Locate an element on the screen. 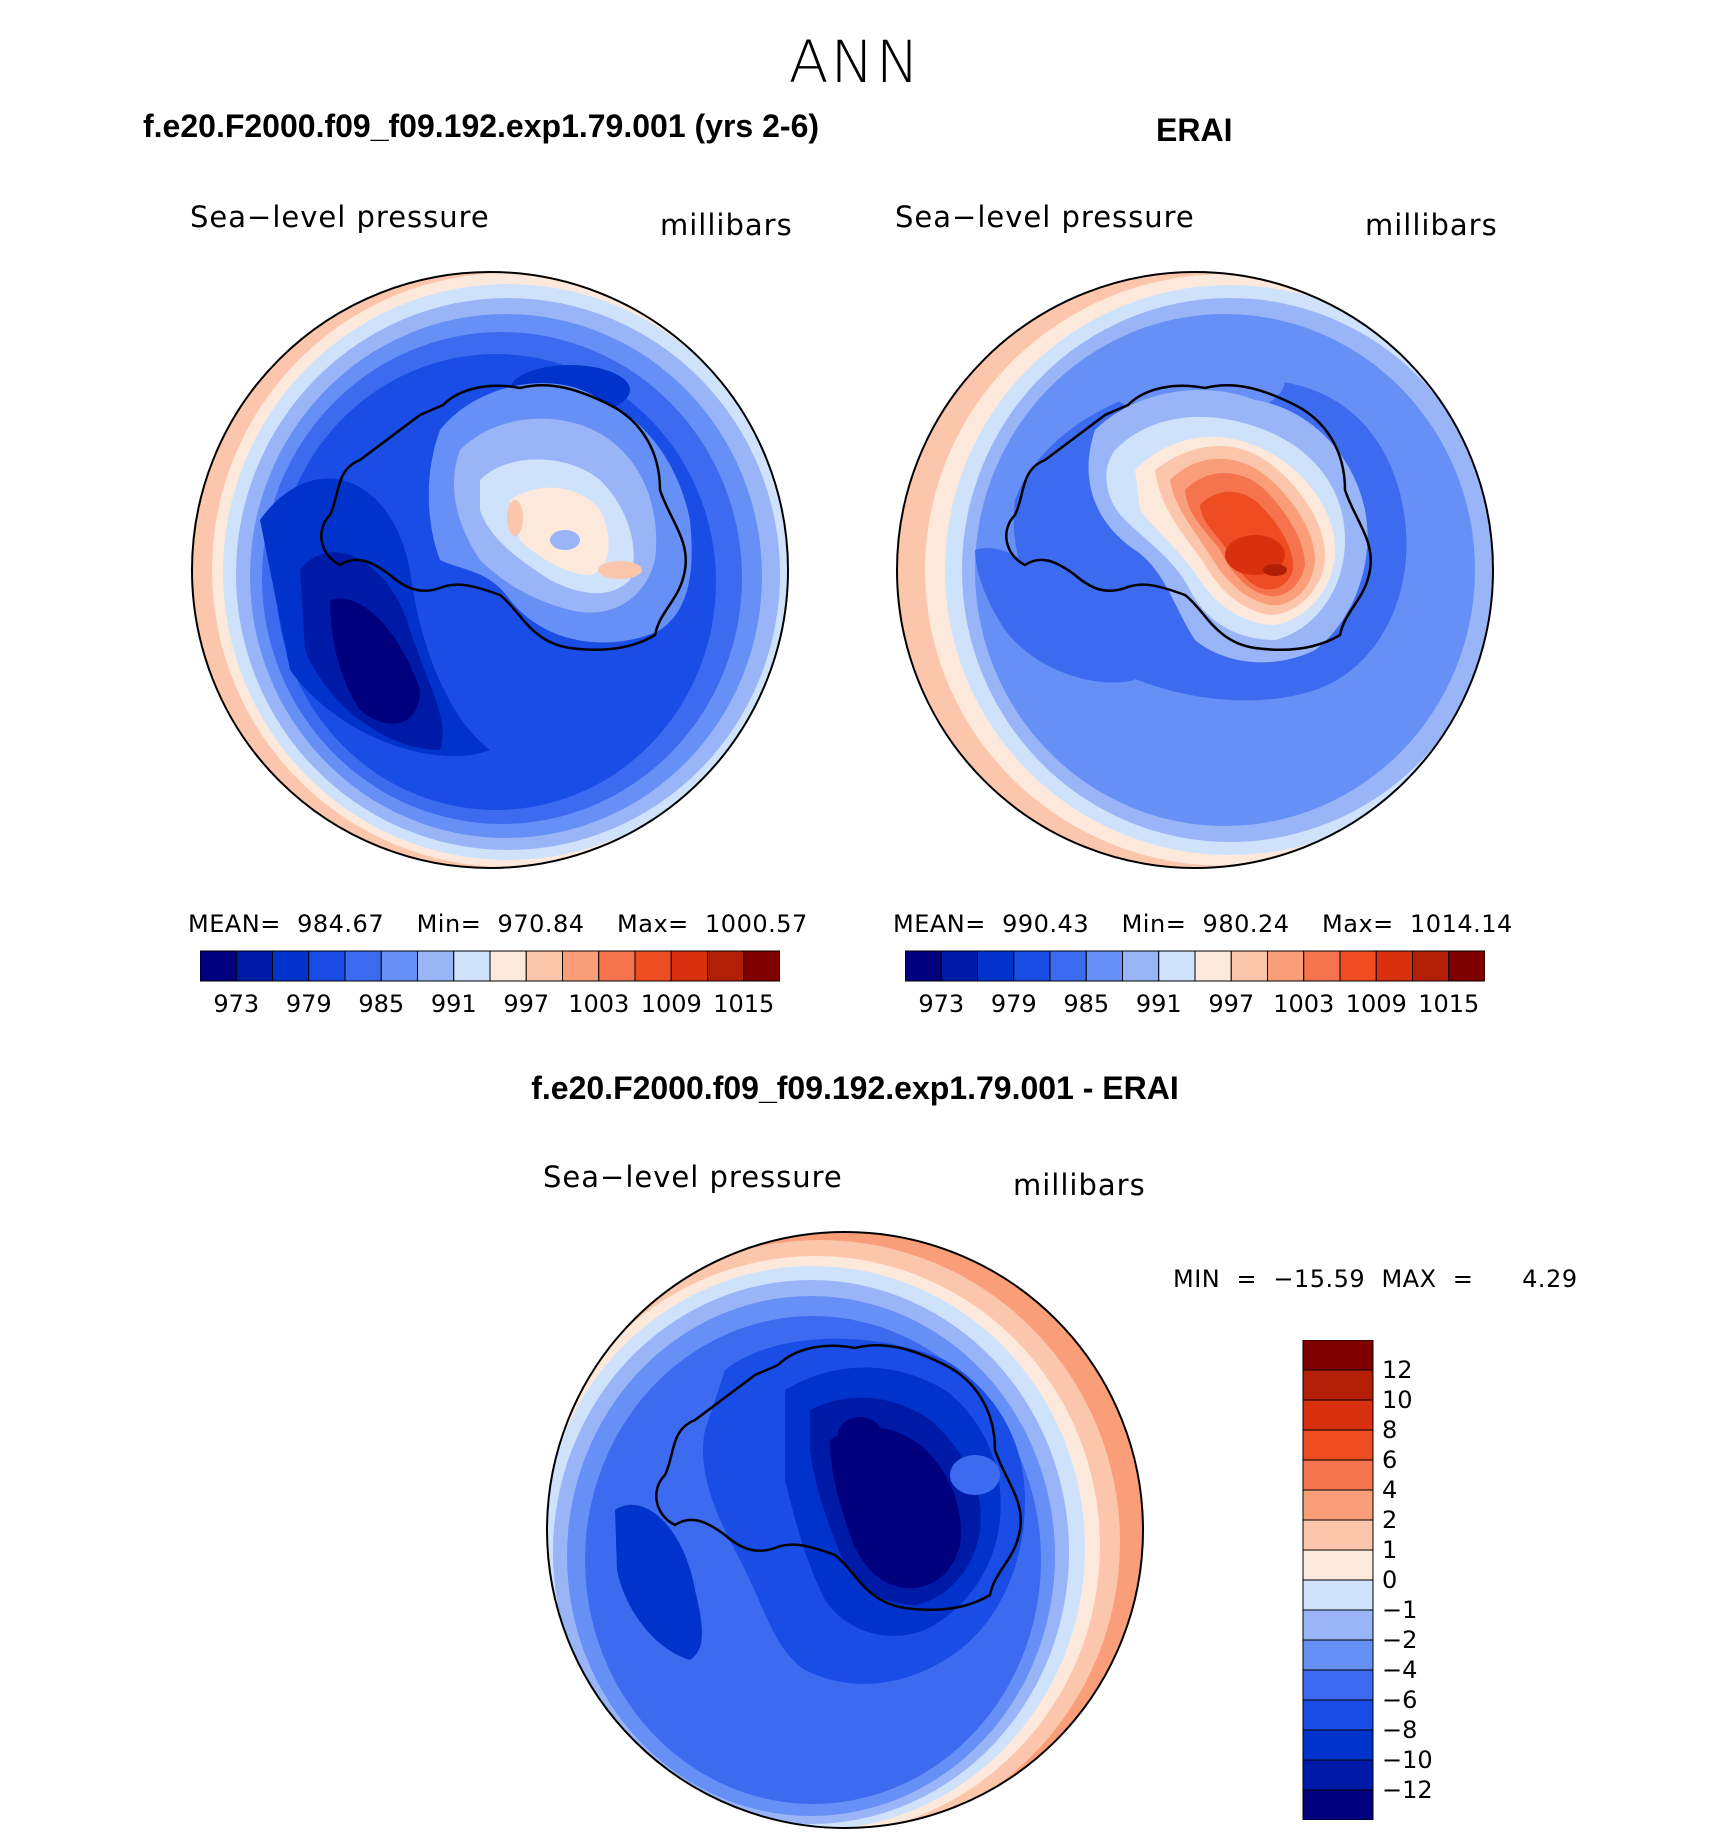  colorbar-tick-label: 0 is located at coordinates (1390, 1580).